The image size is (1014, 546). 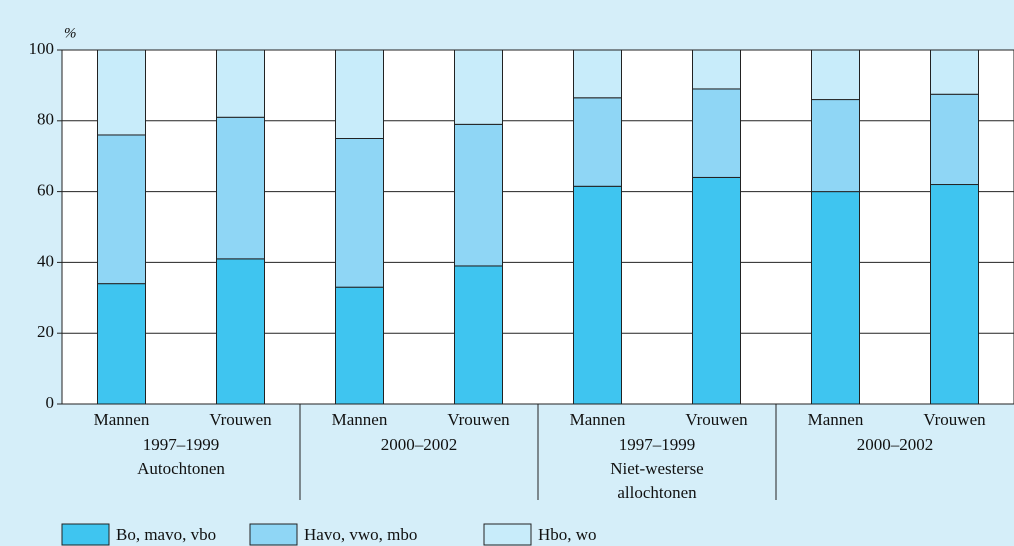 What do you see at coordinates (181, 468) in the screenshot?
I see `group-label: Autochtonen` at bounding box center [181, 468].